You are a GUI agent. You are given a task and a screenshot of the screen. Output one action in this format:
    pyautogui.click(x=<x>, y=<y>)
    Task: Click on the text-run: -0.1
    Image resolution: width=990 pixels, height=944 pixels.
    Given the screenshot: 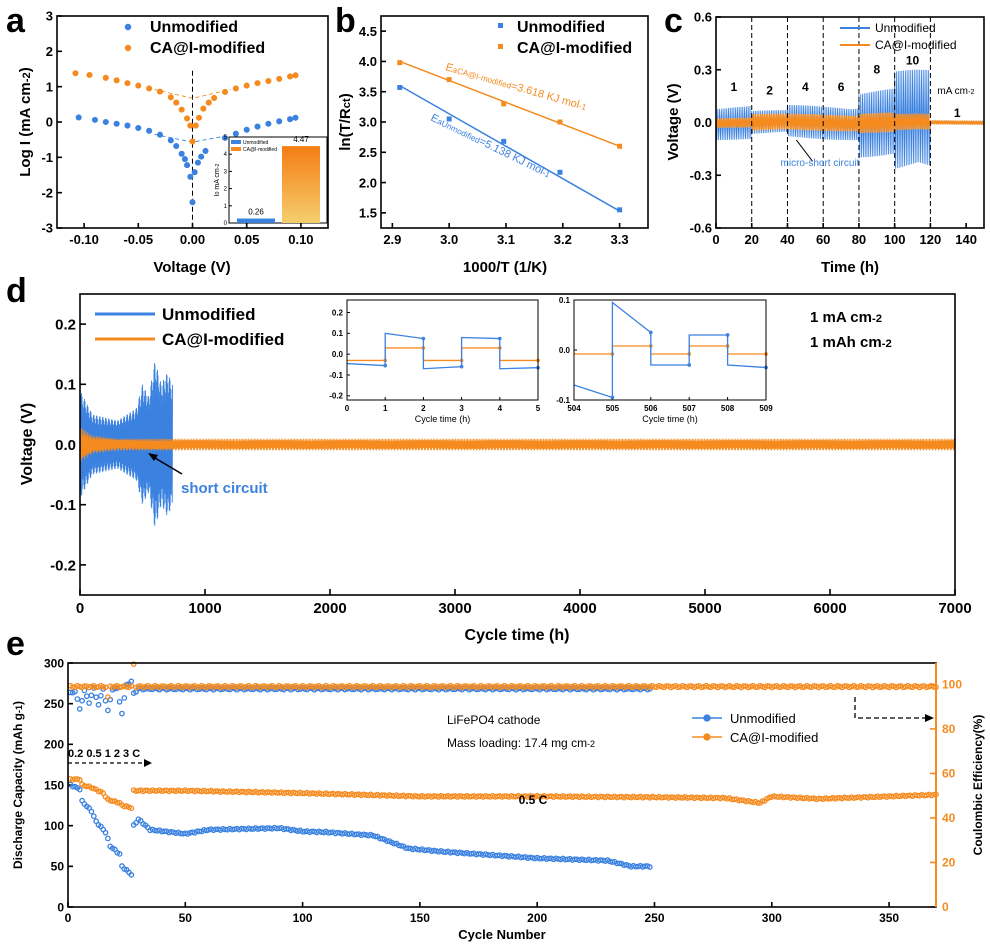 What is the action you would take?
    pyautogui.click(x=63, y=505)
    